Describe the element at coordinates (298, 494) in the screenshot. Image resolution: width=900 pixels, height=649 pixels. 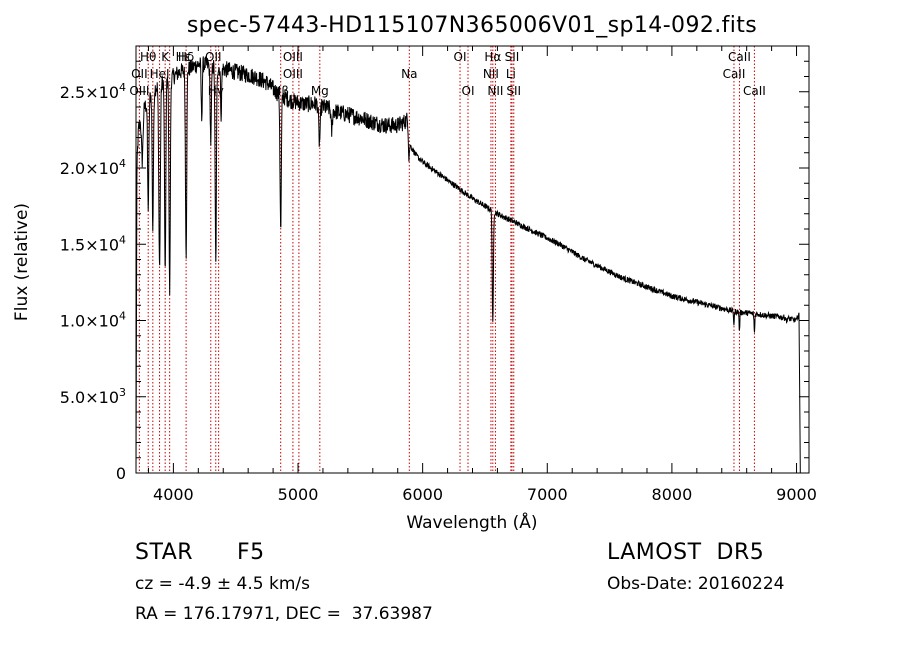
I see `x-tick-label: 5000` at that location.